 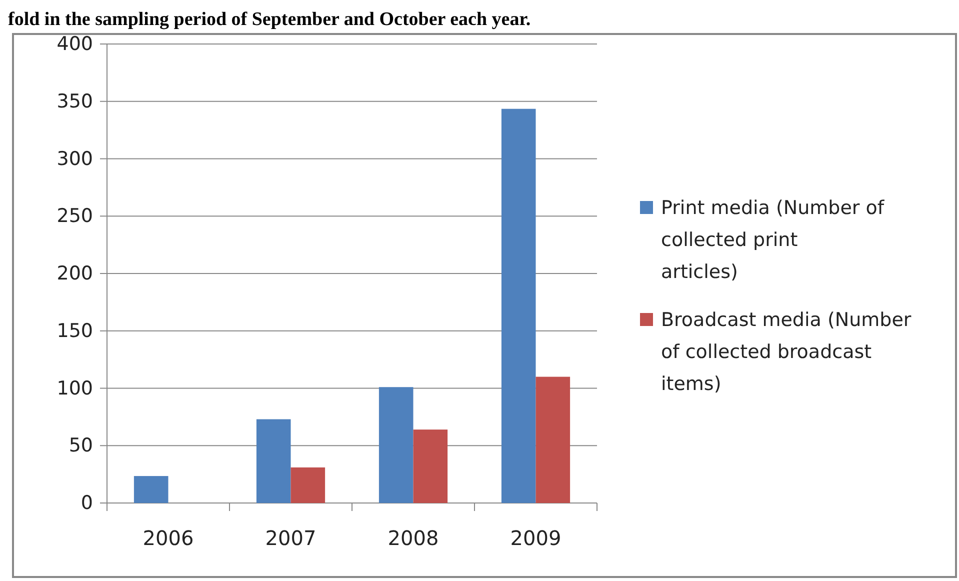 I want to click on x-tick-label: 2008, so click(x=413, y=538).